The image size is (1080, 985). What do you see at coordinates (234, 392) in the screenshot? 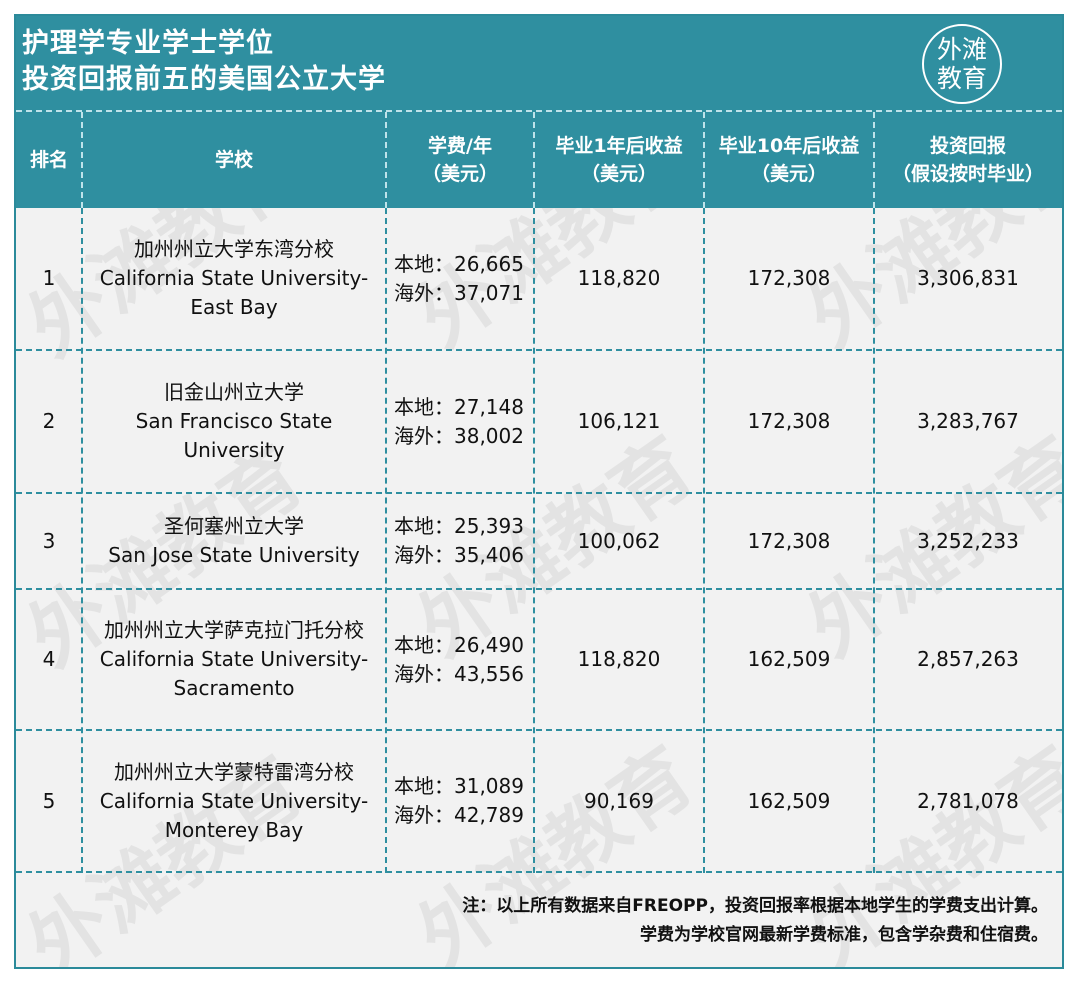
I see `school-name-line: 旧金山州立大学` at bounding box center [234, 392].